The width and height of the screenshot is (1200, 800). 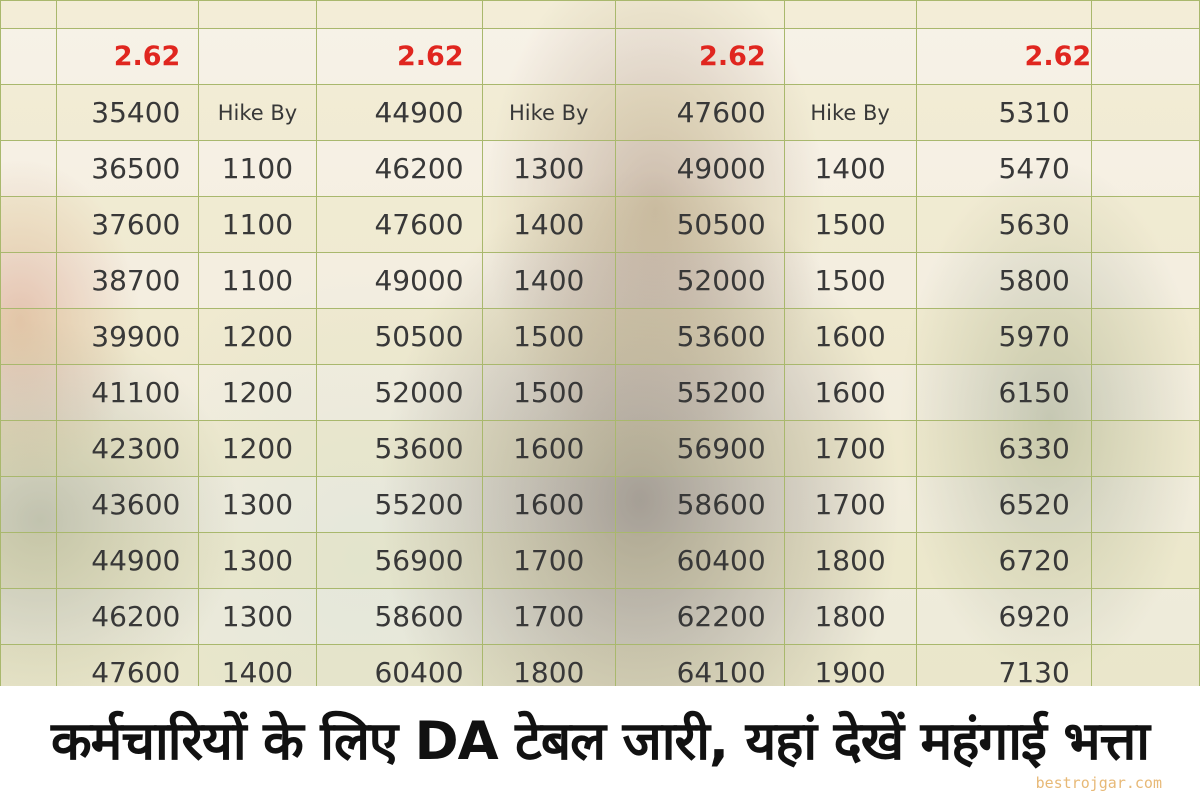 What do you see at coordinates (600, 14) in the screenshot?
I see `table-row` at bounding box center [600, 14].